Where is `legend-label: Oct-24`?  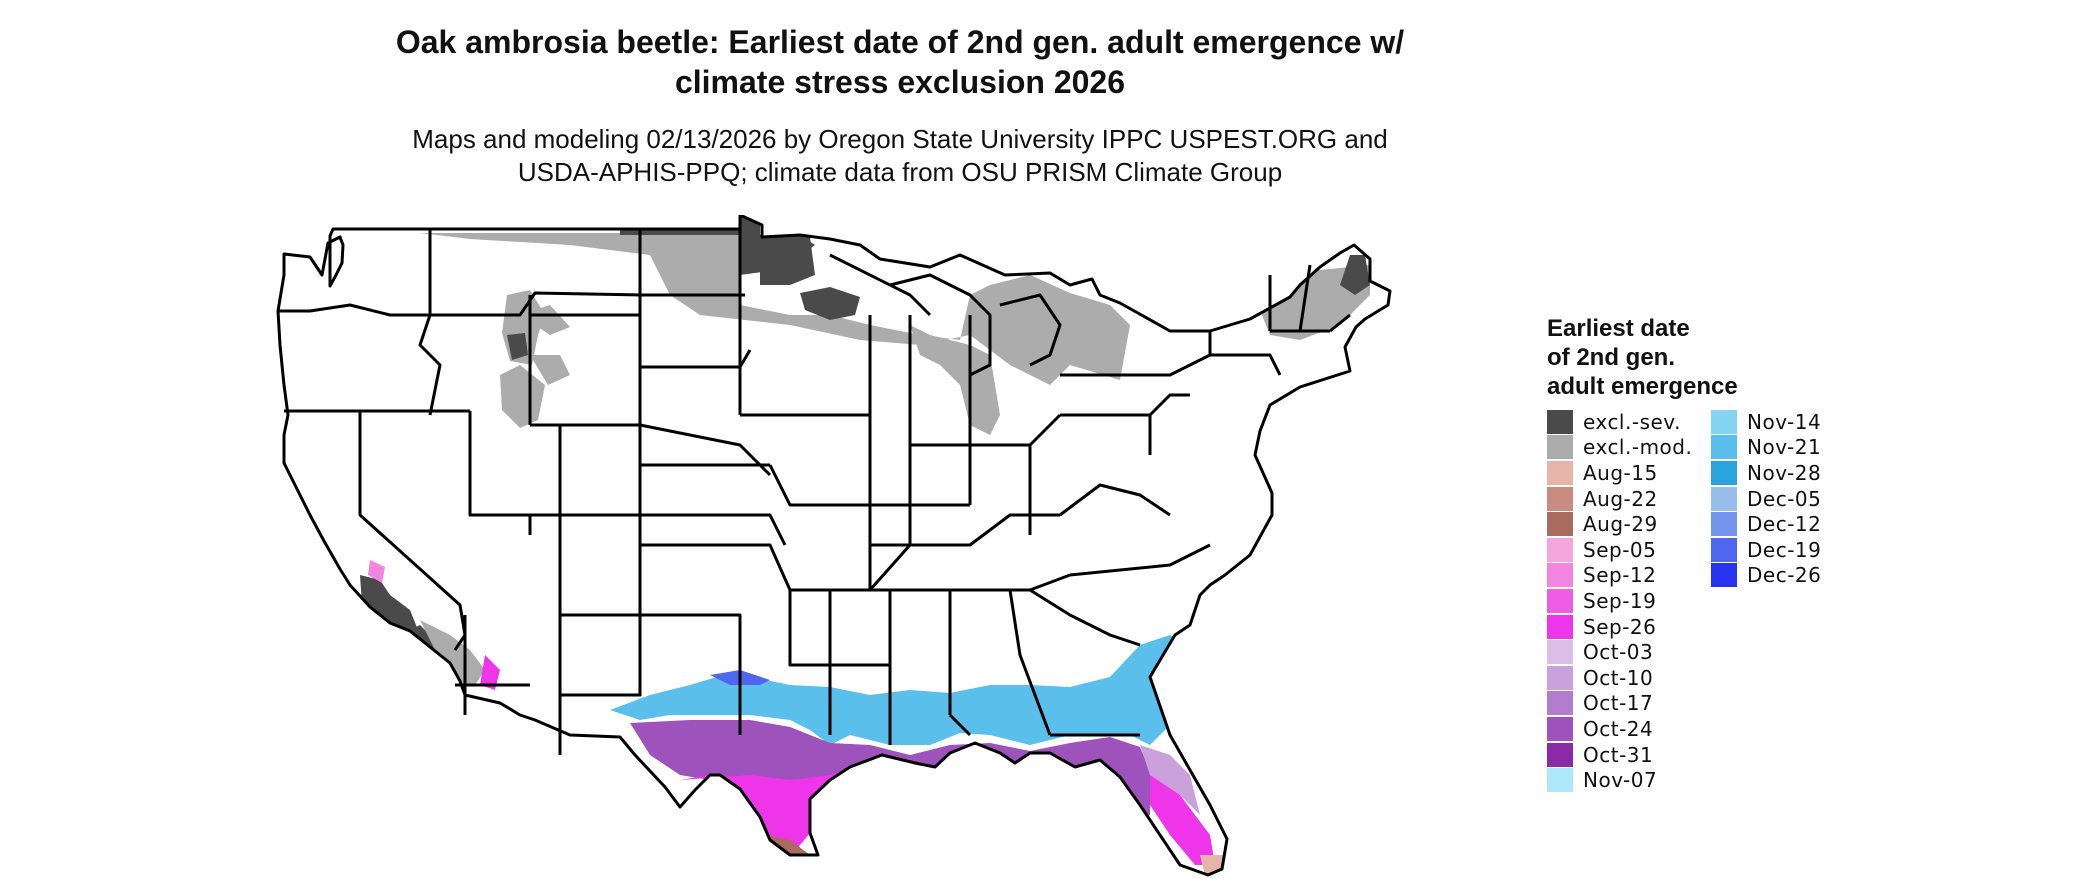
legend-label: Oct-24 is located at coordinates (1618, 728).